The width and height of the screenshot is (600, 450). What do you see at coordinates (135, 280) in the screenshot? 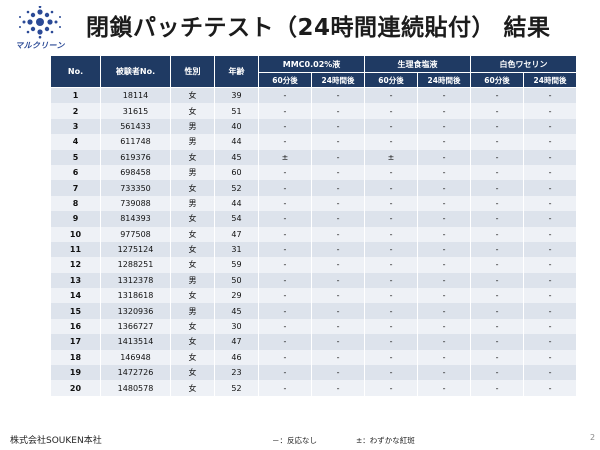
I see `cell-subject-no: 1312378` at bounding box center [135, 280].